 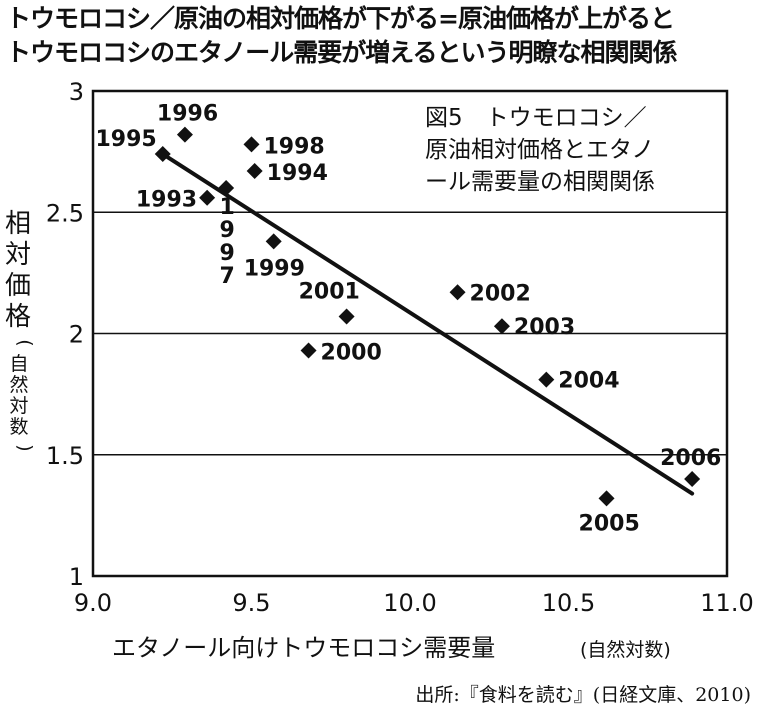 What do you see at coordinates (254, 171) in the screenshot?
I see `data-point-1994` at bounding box center [254, 171].